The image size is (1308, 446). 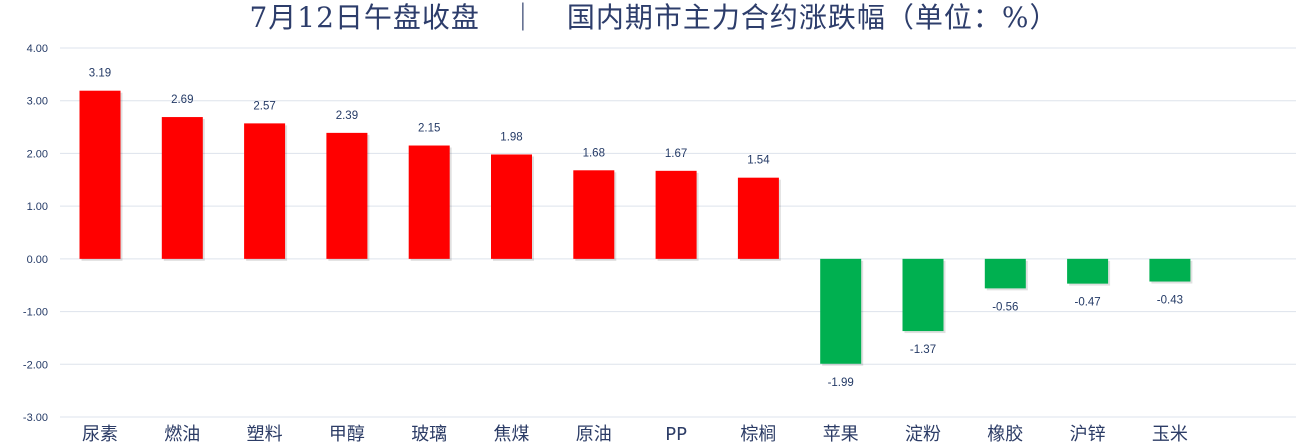 What do you see at coordinates (1170, 434) in the screenshot?
I see `category-label: 玉米` at bounding box center [1170, 434].